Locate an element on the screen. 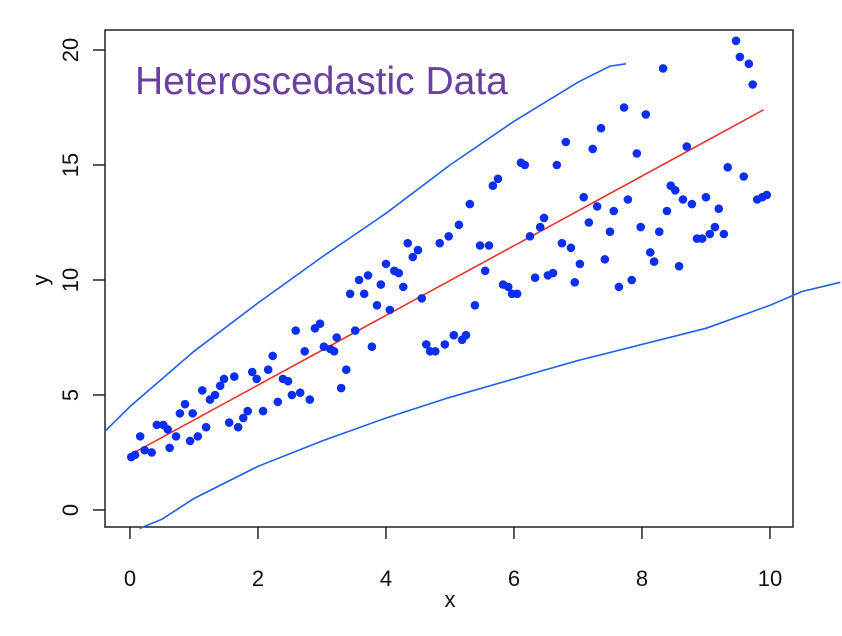  y-tick-label: 10 is located at coordinates (70, 280).